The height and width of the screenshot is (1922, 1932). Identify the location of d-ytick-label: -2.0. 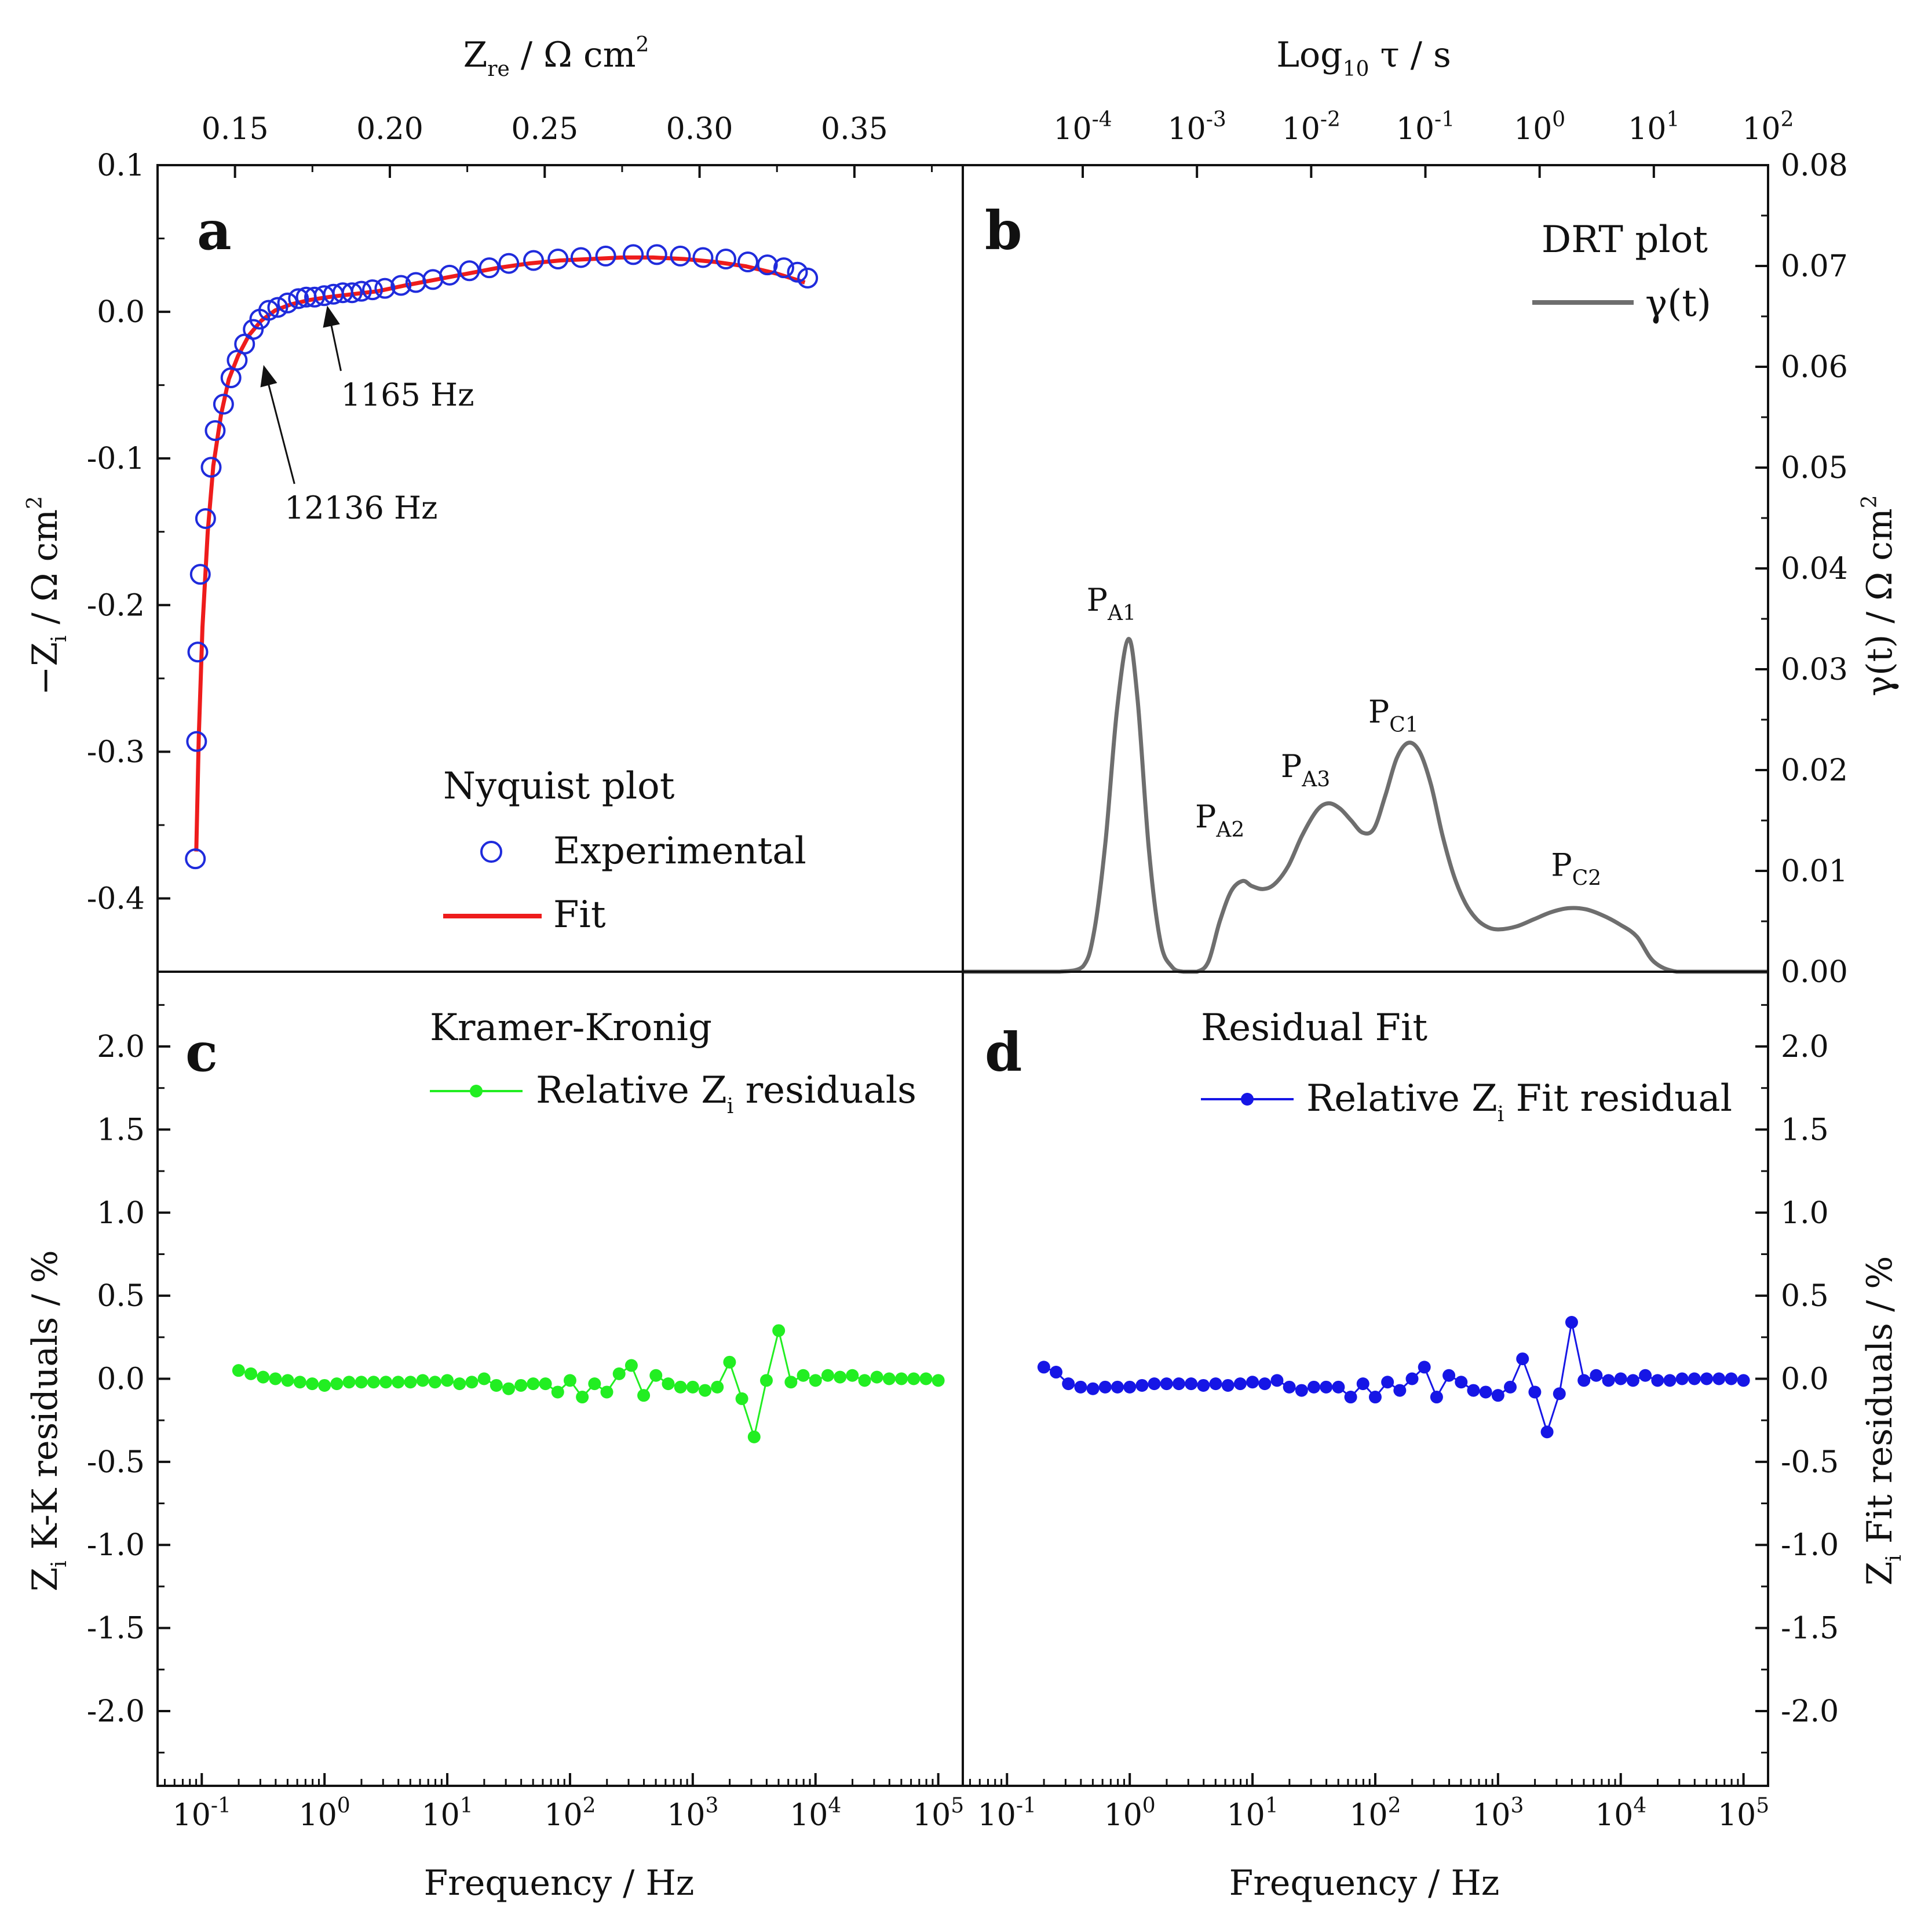
(1810, 1711).